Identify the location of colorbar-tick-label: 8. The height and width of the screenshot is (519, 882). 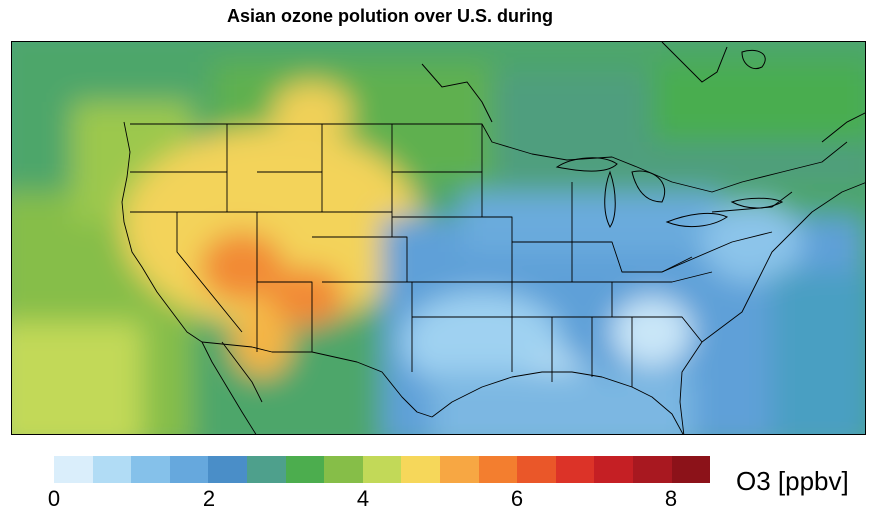
(671, 498).